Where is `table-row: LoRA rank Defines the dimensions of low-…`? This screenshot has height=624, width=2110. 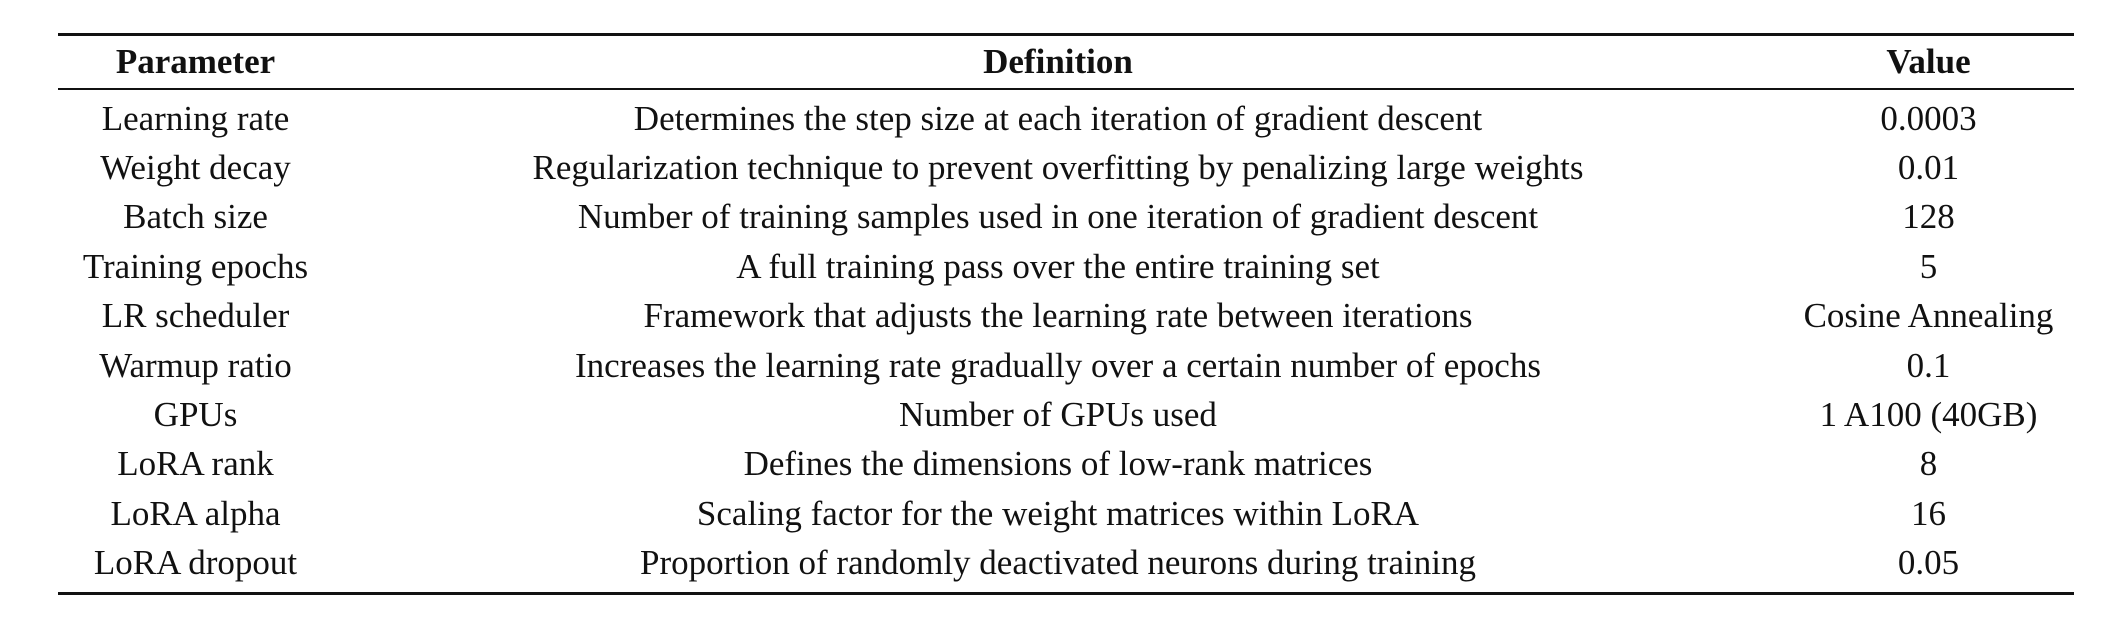 table-row: LoRA rank Defines the dimensions of low-… is located at coordinates (1066, 464).